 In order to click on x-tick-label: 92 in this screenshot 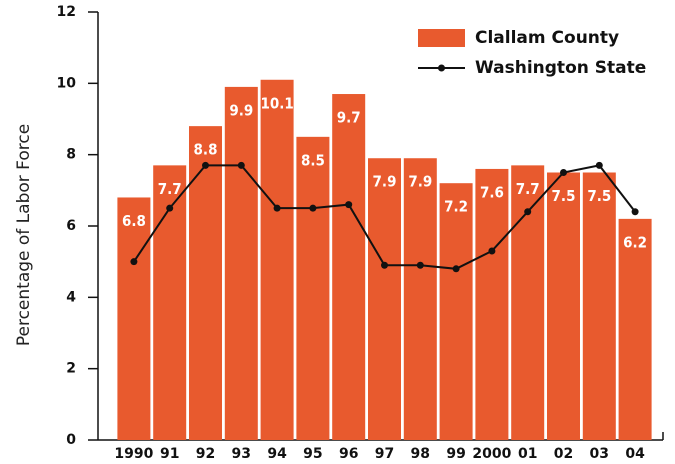, I will do `click(205, 454)`.